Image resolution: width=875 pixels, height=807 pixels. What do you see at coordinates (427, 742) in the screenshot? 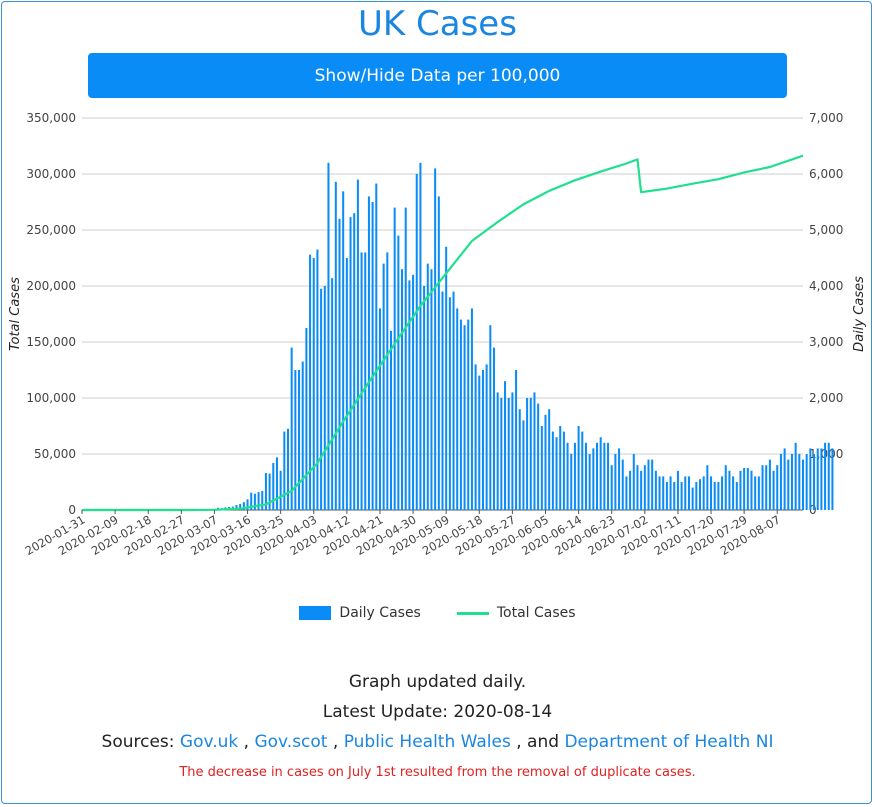
I see `source-phw-link: Public Health Wales` at bounding box center [427, 742].